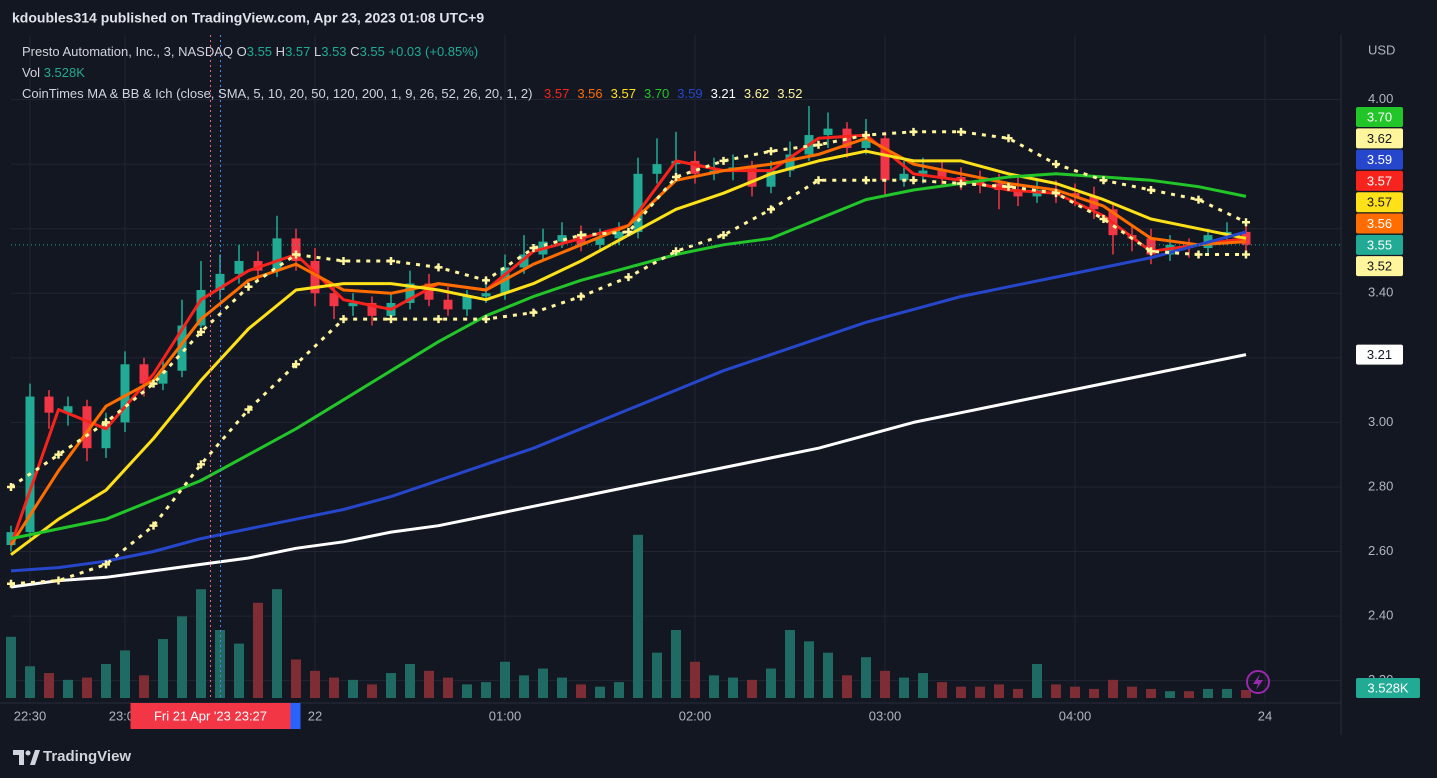 The width and height of the screenshot is (1437, 778). I want to click on price-badge-label: 3.59, so click(1379, 159).